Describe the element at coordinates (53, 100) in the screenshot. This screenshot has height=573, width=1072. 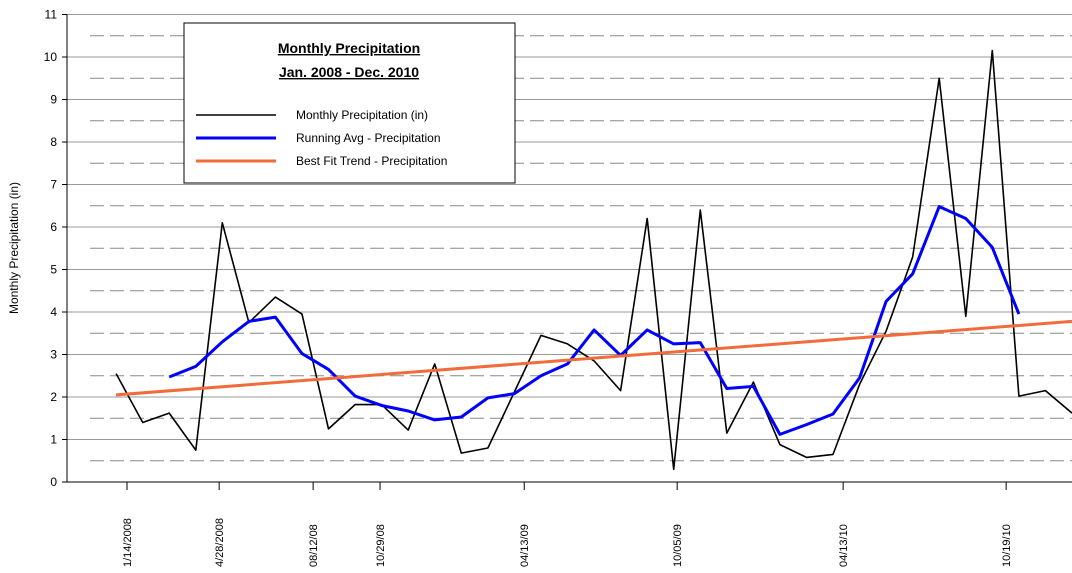
I see `y-tick-label: 9` at that location.